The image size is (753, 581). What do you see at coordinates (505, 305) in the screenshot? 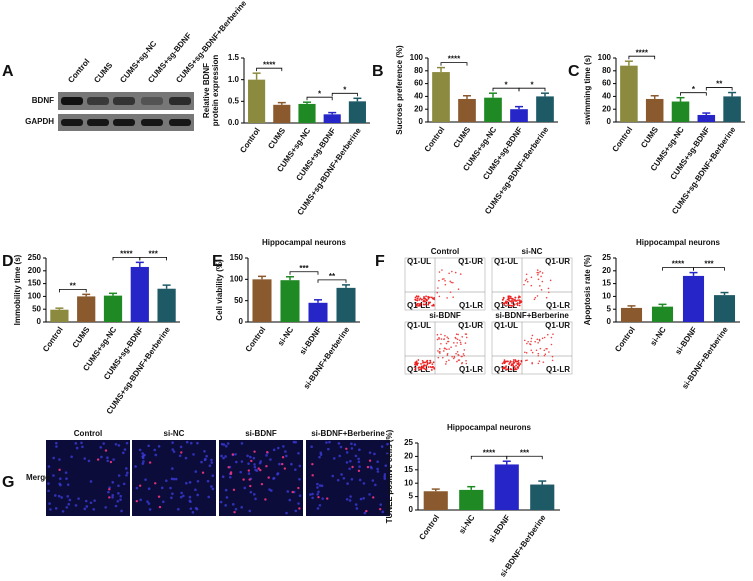
I see `quadrant-label: Q1-LL` at bounding box center [505, 305].